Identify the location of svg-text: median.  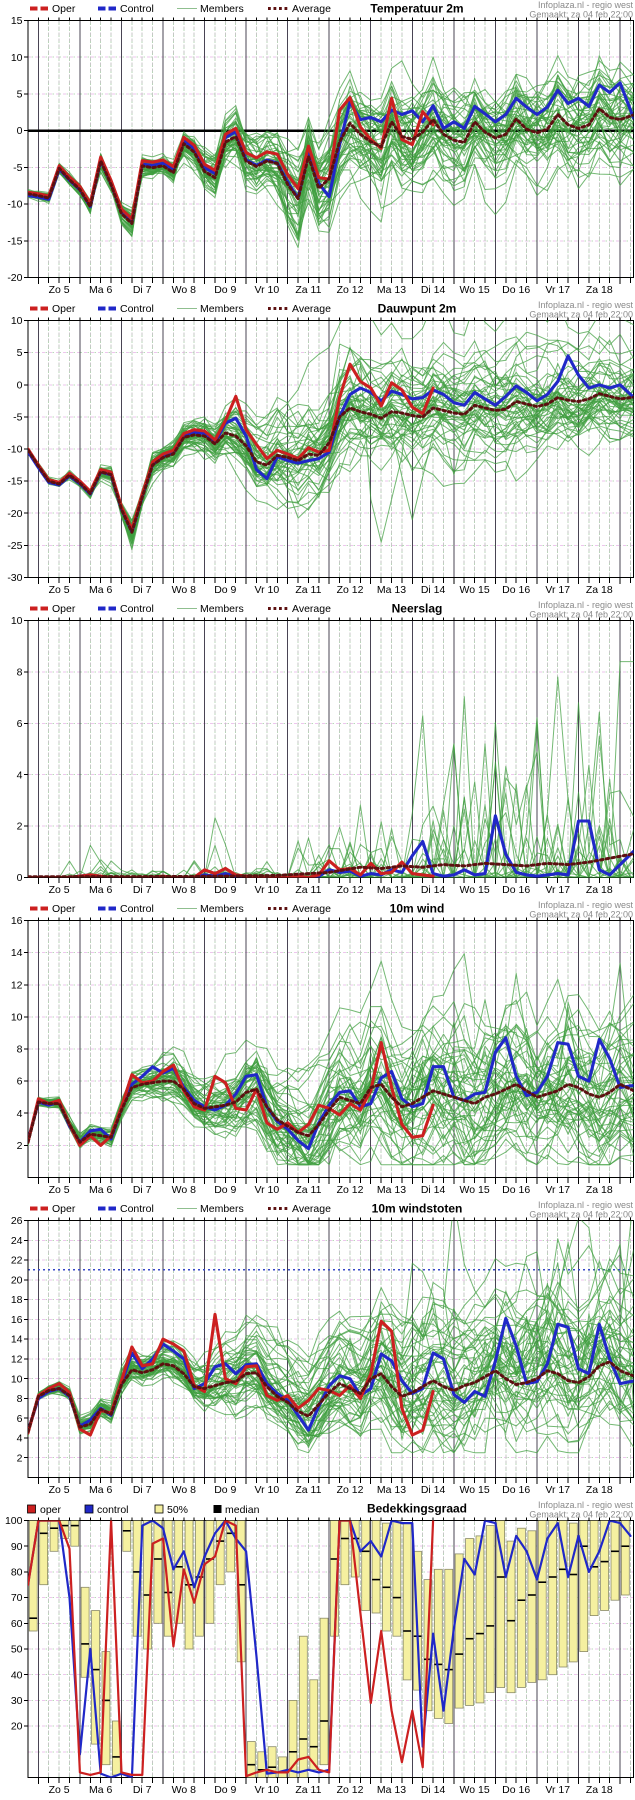
(242, 1510).